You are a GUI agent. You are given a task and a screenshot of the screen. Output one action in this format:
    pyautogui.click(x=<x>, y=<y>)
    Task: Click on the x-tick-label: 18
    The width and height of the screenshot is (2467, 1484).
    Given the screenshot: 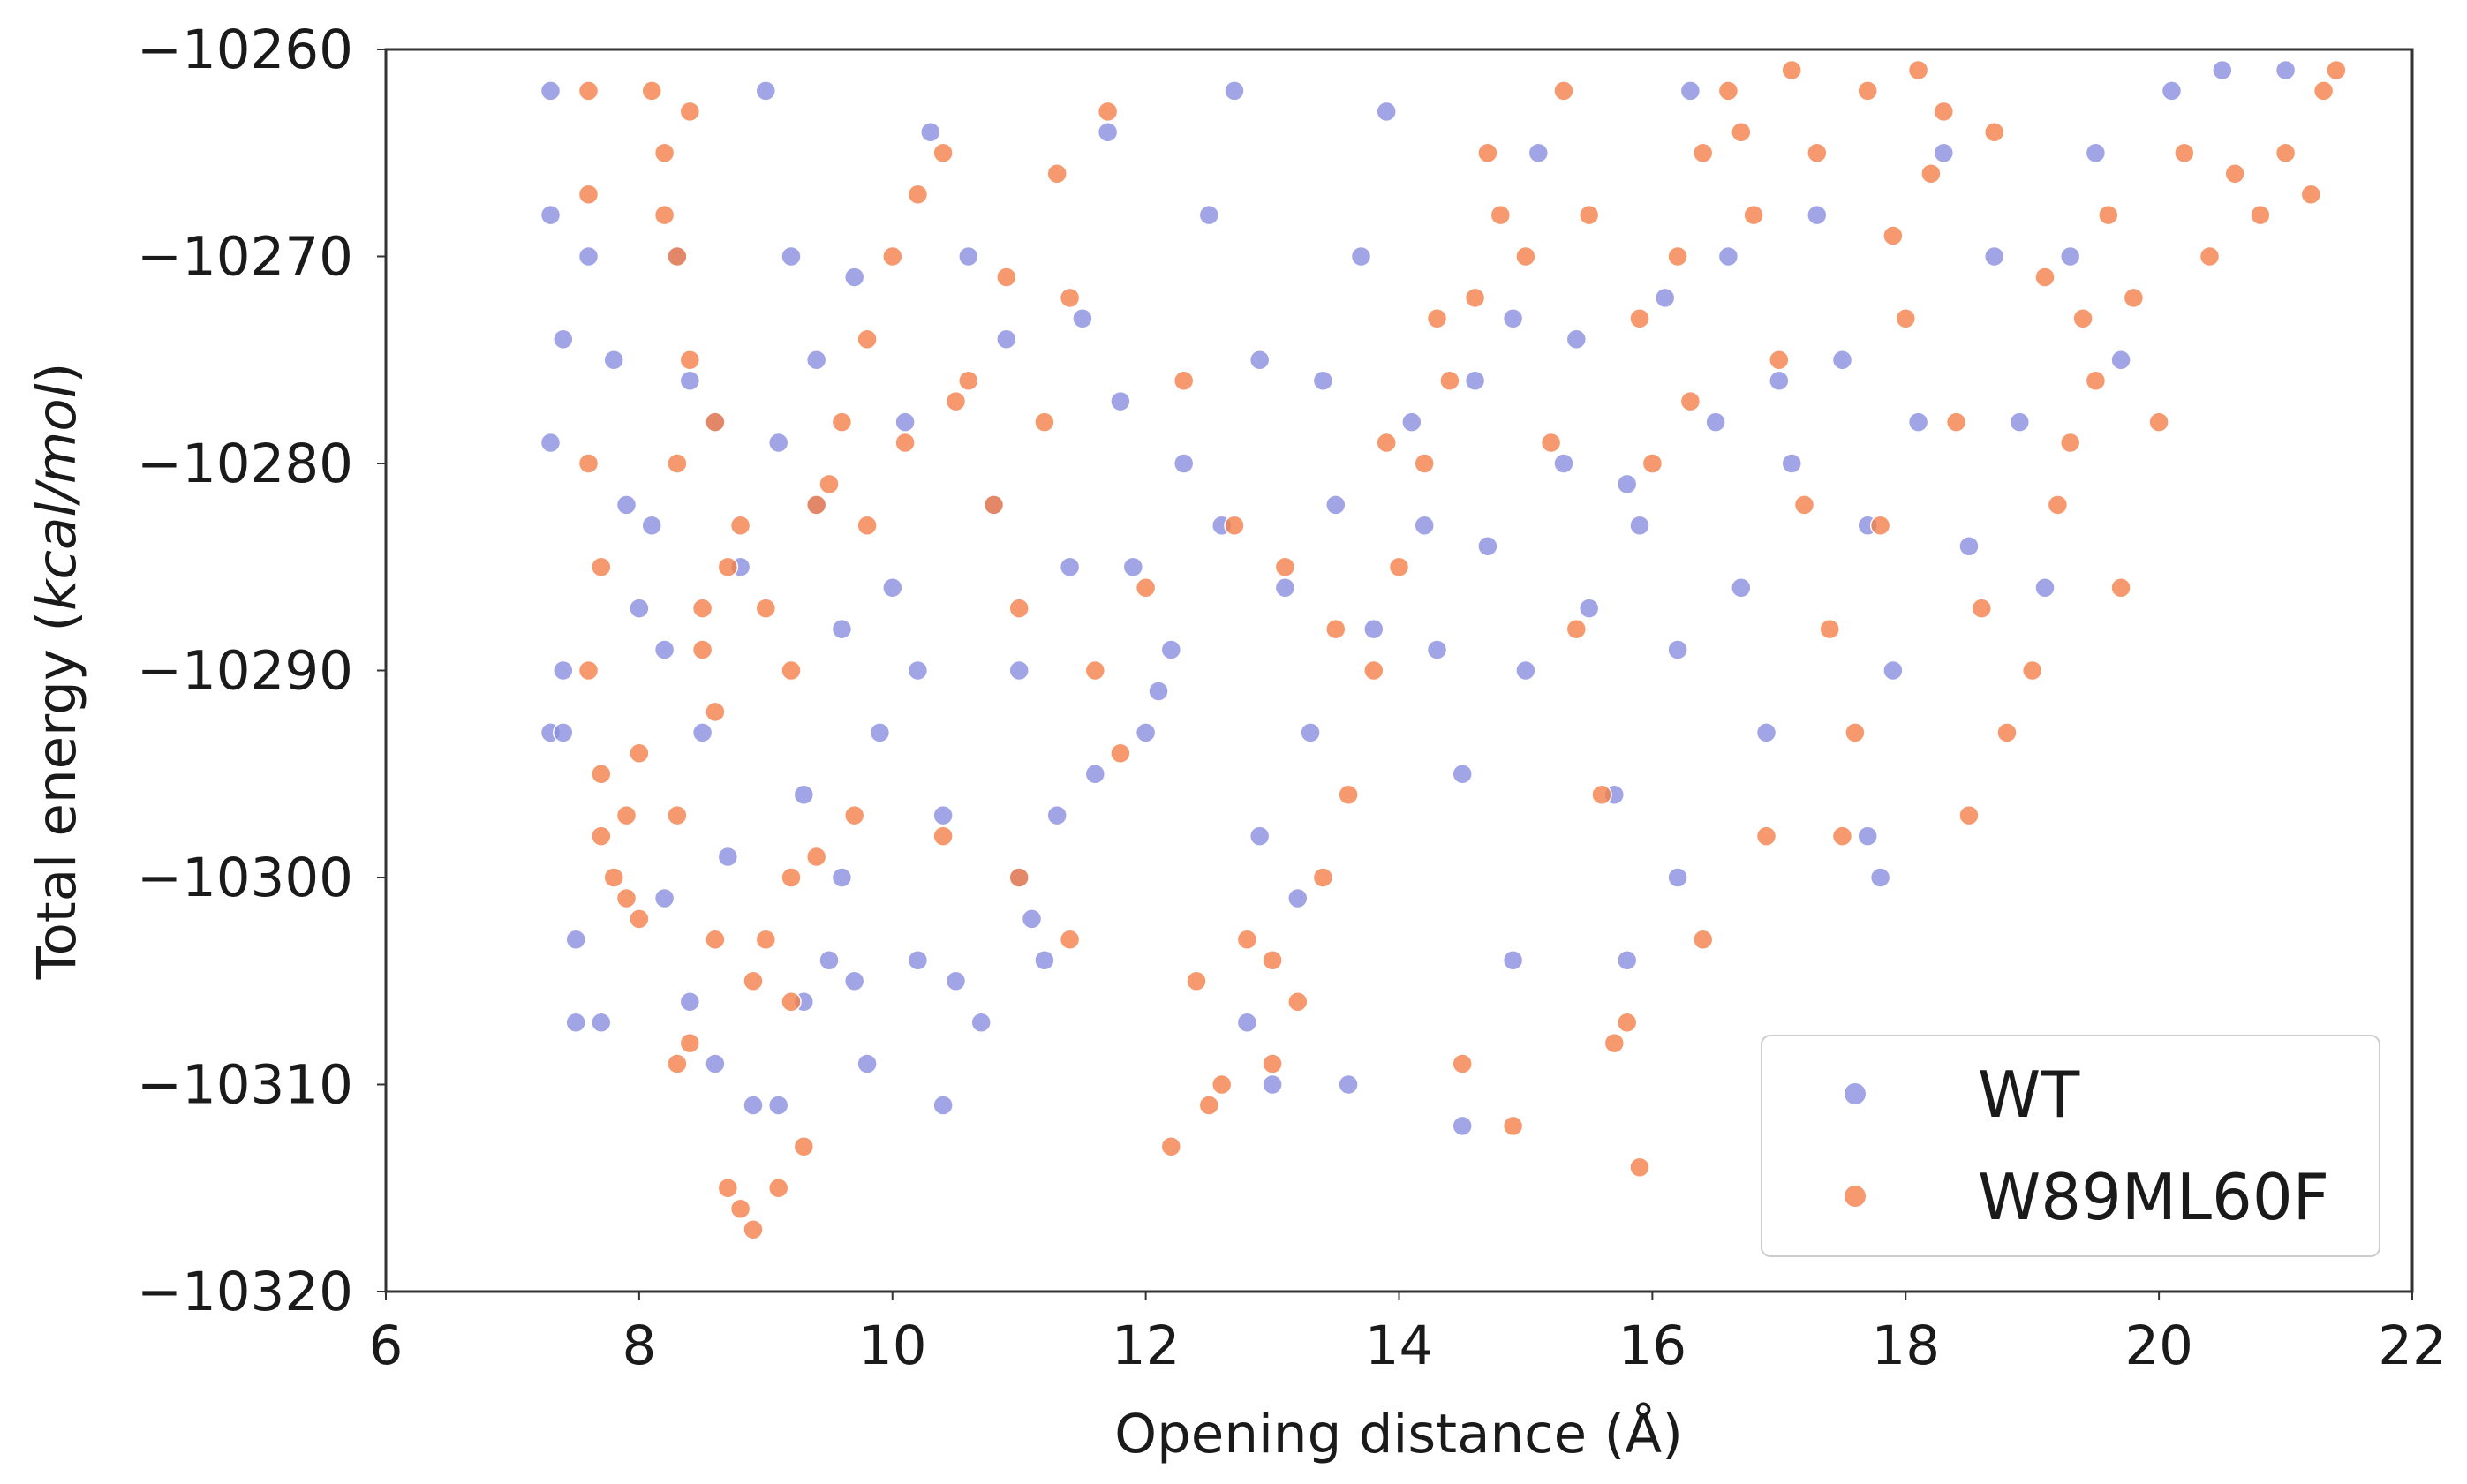 What is the action you would take?
    pyautogui.click(x=1905, y=1346)
    